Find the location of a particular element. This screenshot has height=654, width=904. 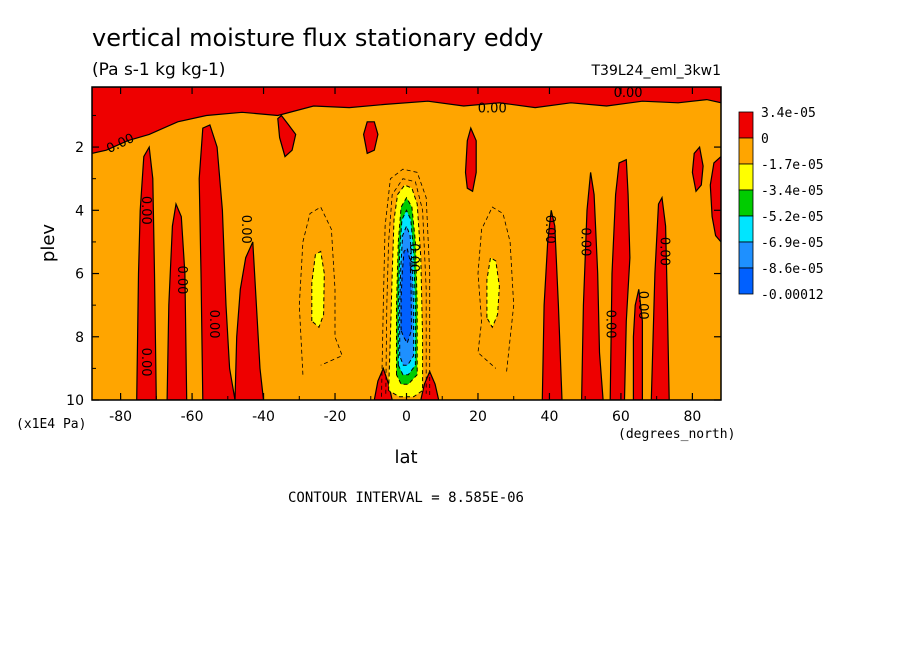

x-axis-label: lat is located at coordinates (405, 457).